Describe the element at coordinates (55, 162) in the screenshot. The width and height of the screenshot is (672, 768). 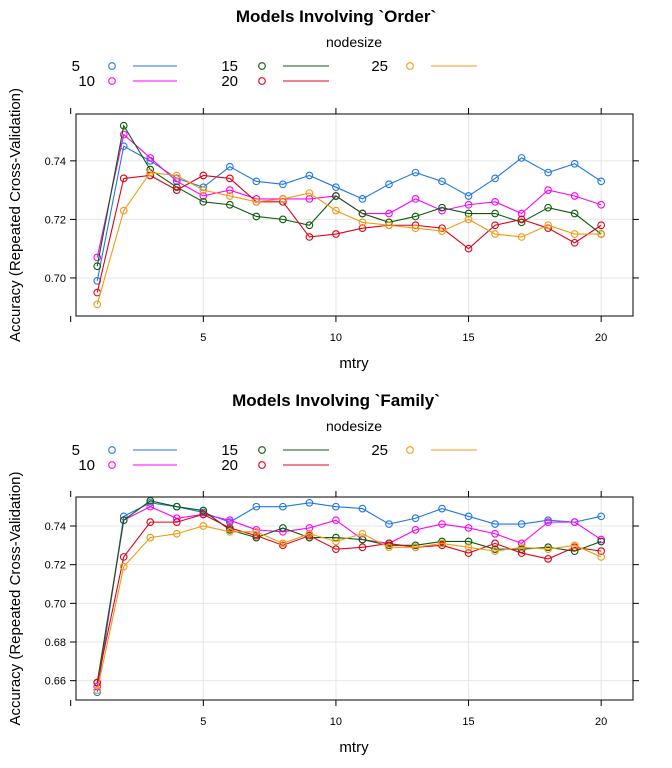
I see `y-tick-label: 0.74` at that location.